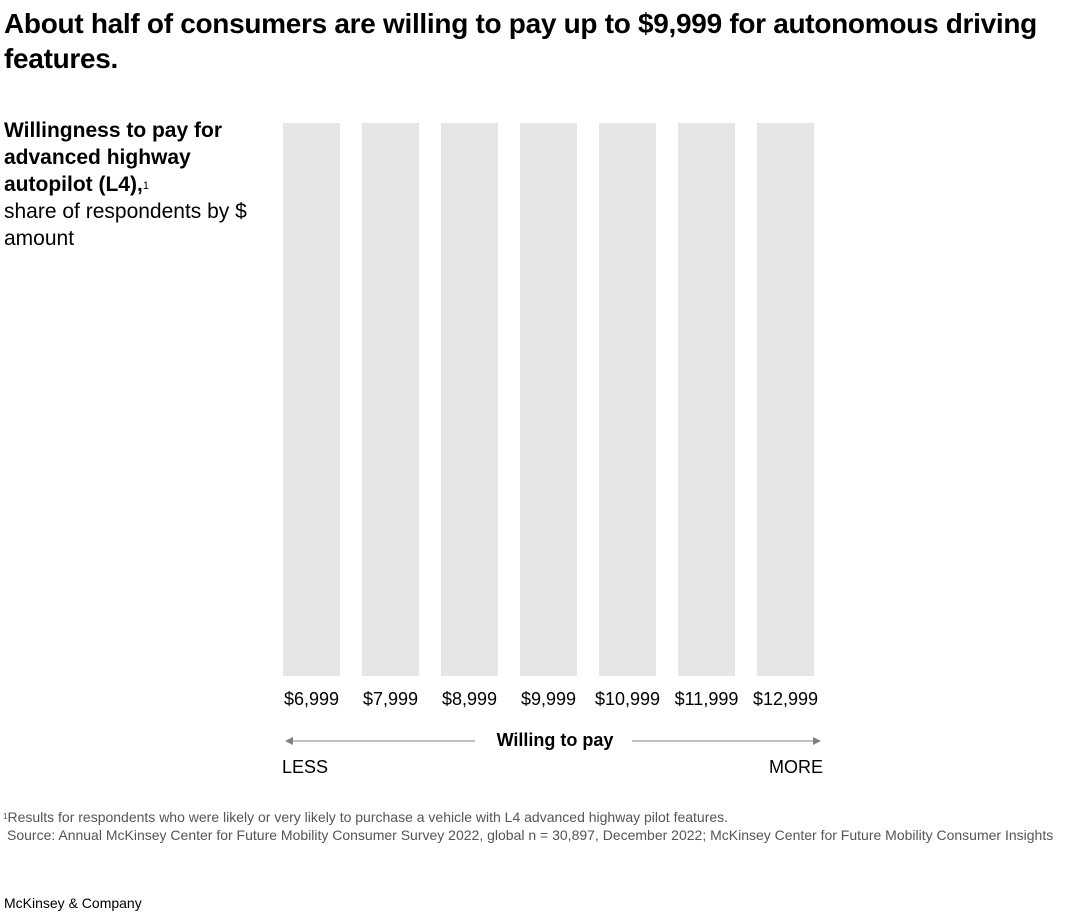 This screenshot has width=1080, height=916. Describe the element at coordinates (548, 699) in the screenshot. I see `tick-label: $9,999` at that location.